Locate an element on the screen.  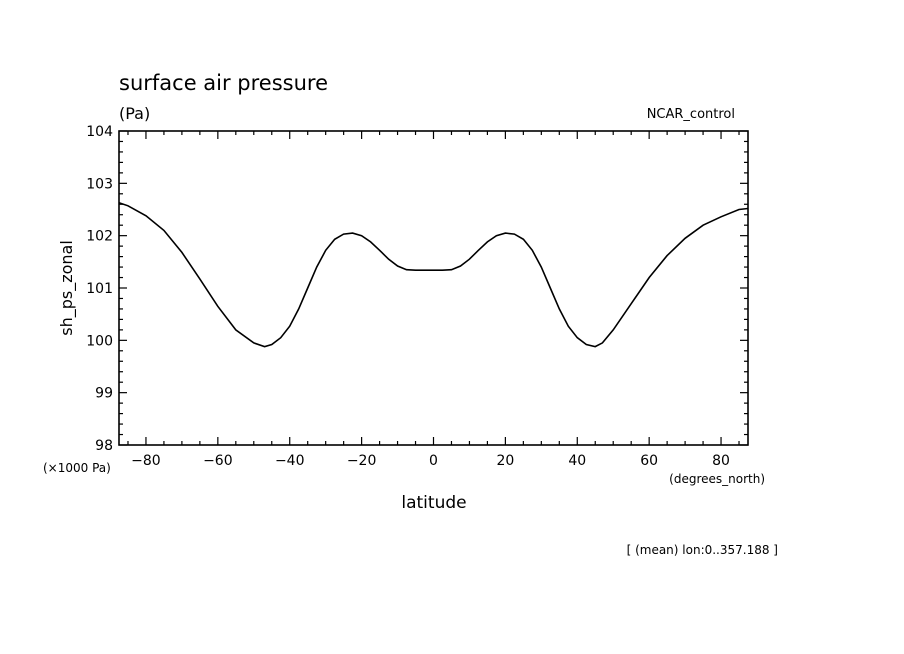
x-tick-label: −20 is located at coordinates (362, 461).